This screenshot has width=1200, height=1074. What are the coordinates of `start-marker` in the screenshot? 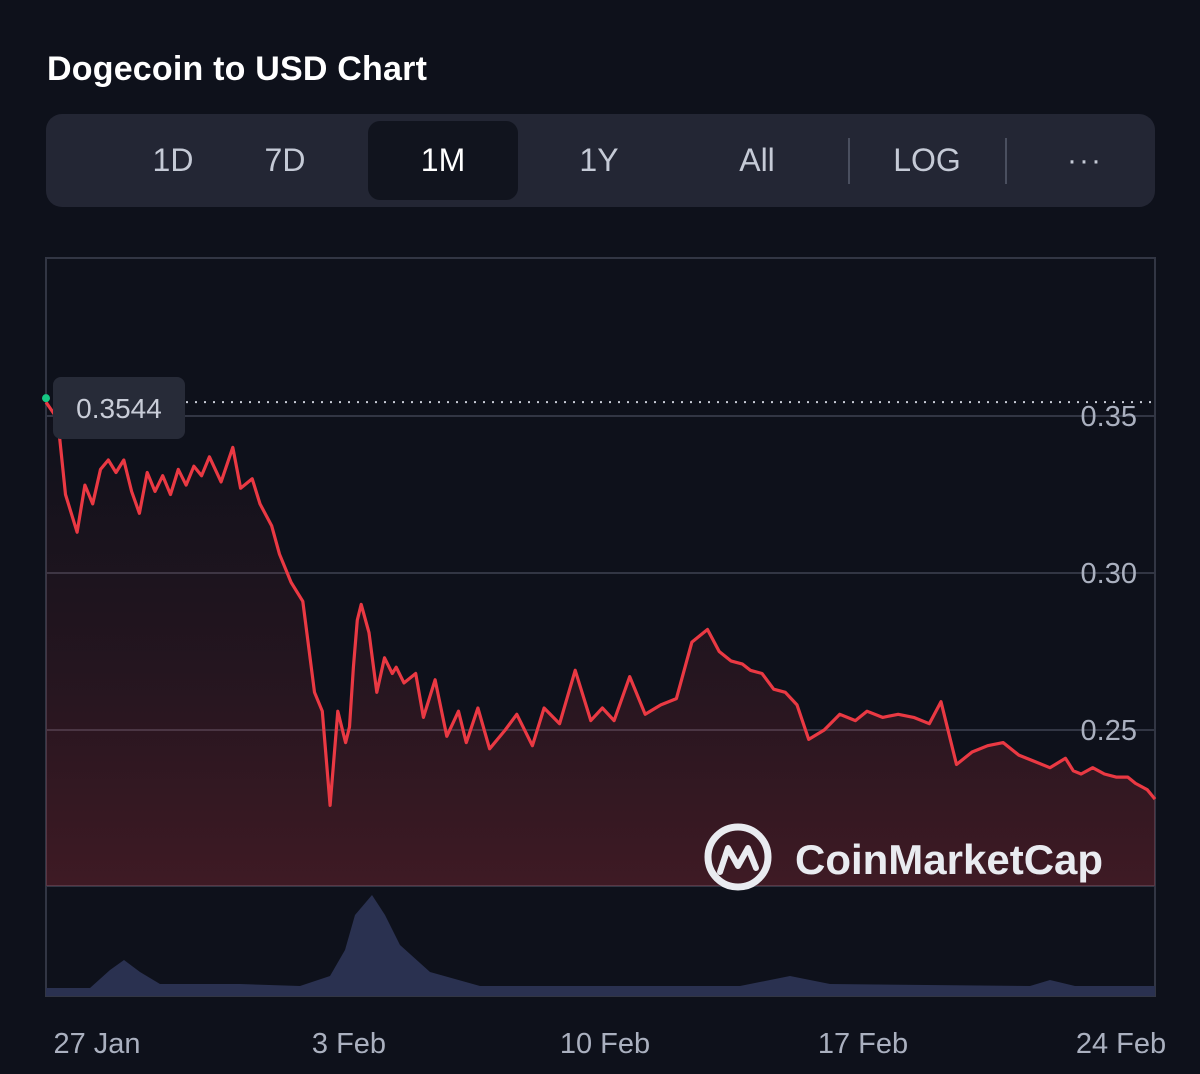 It's located at (46, 398).